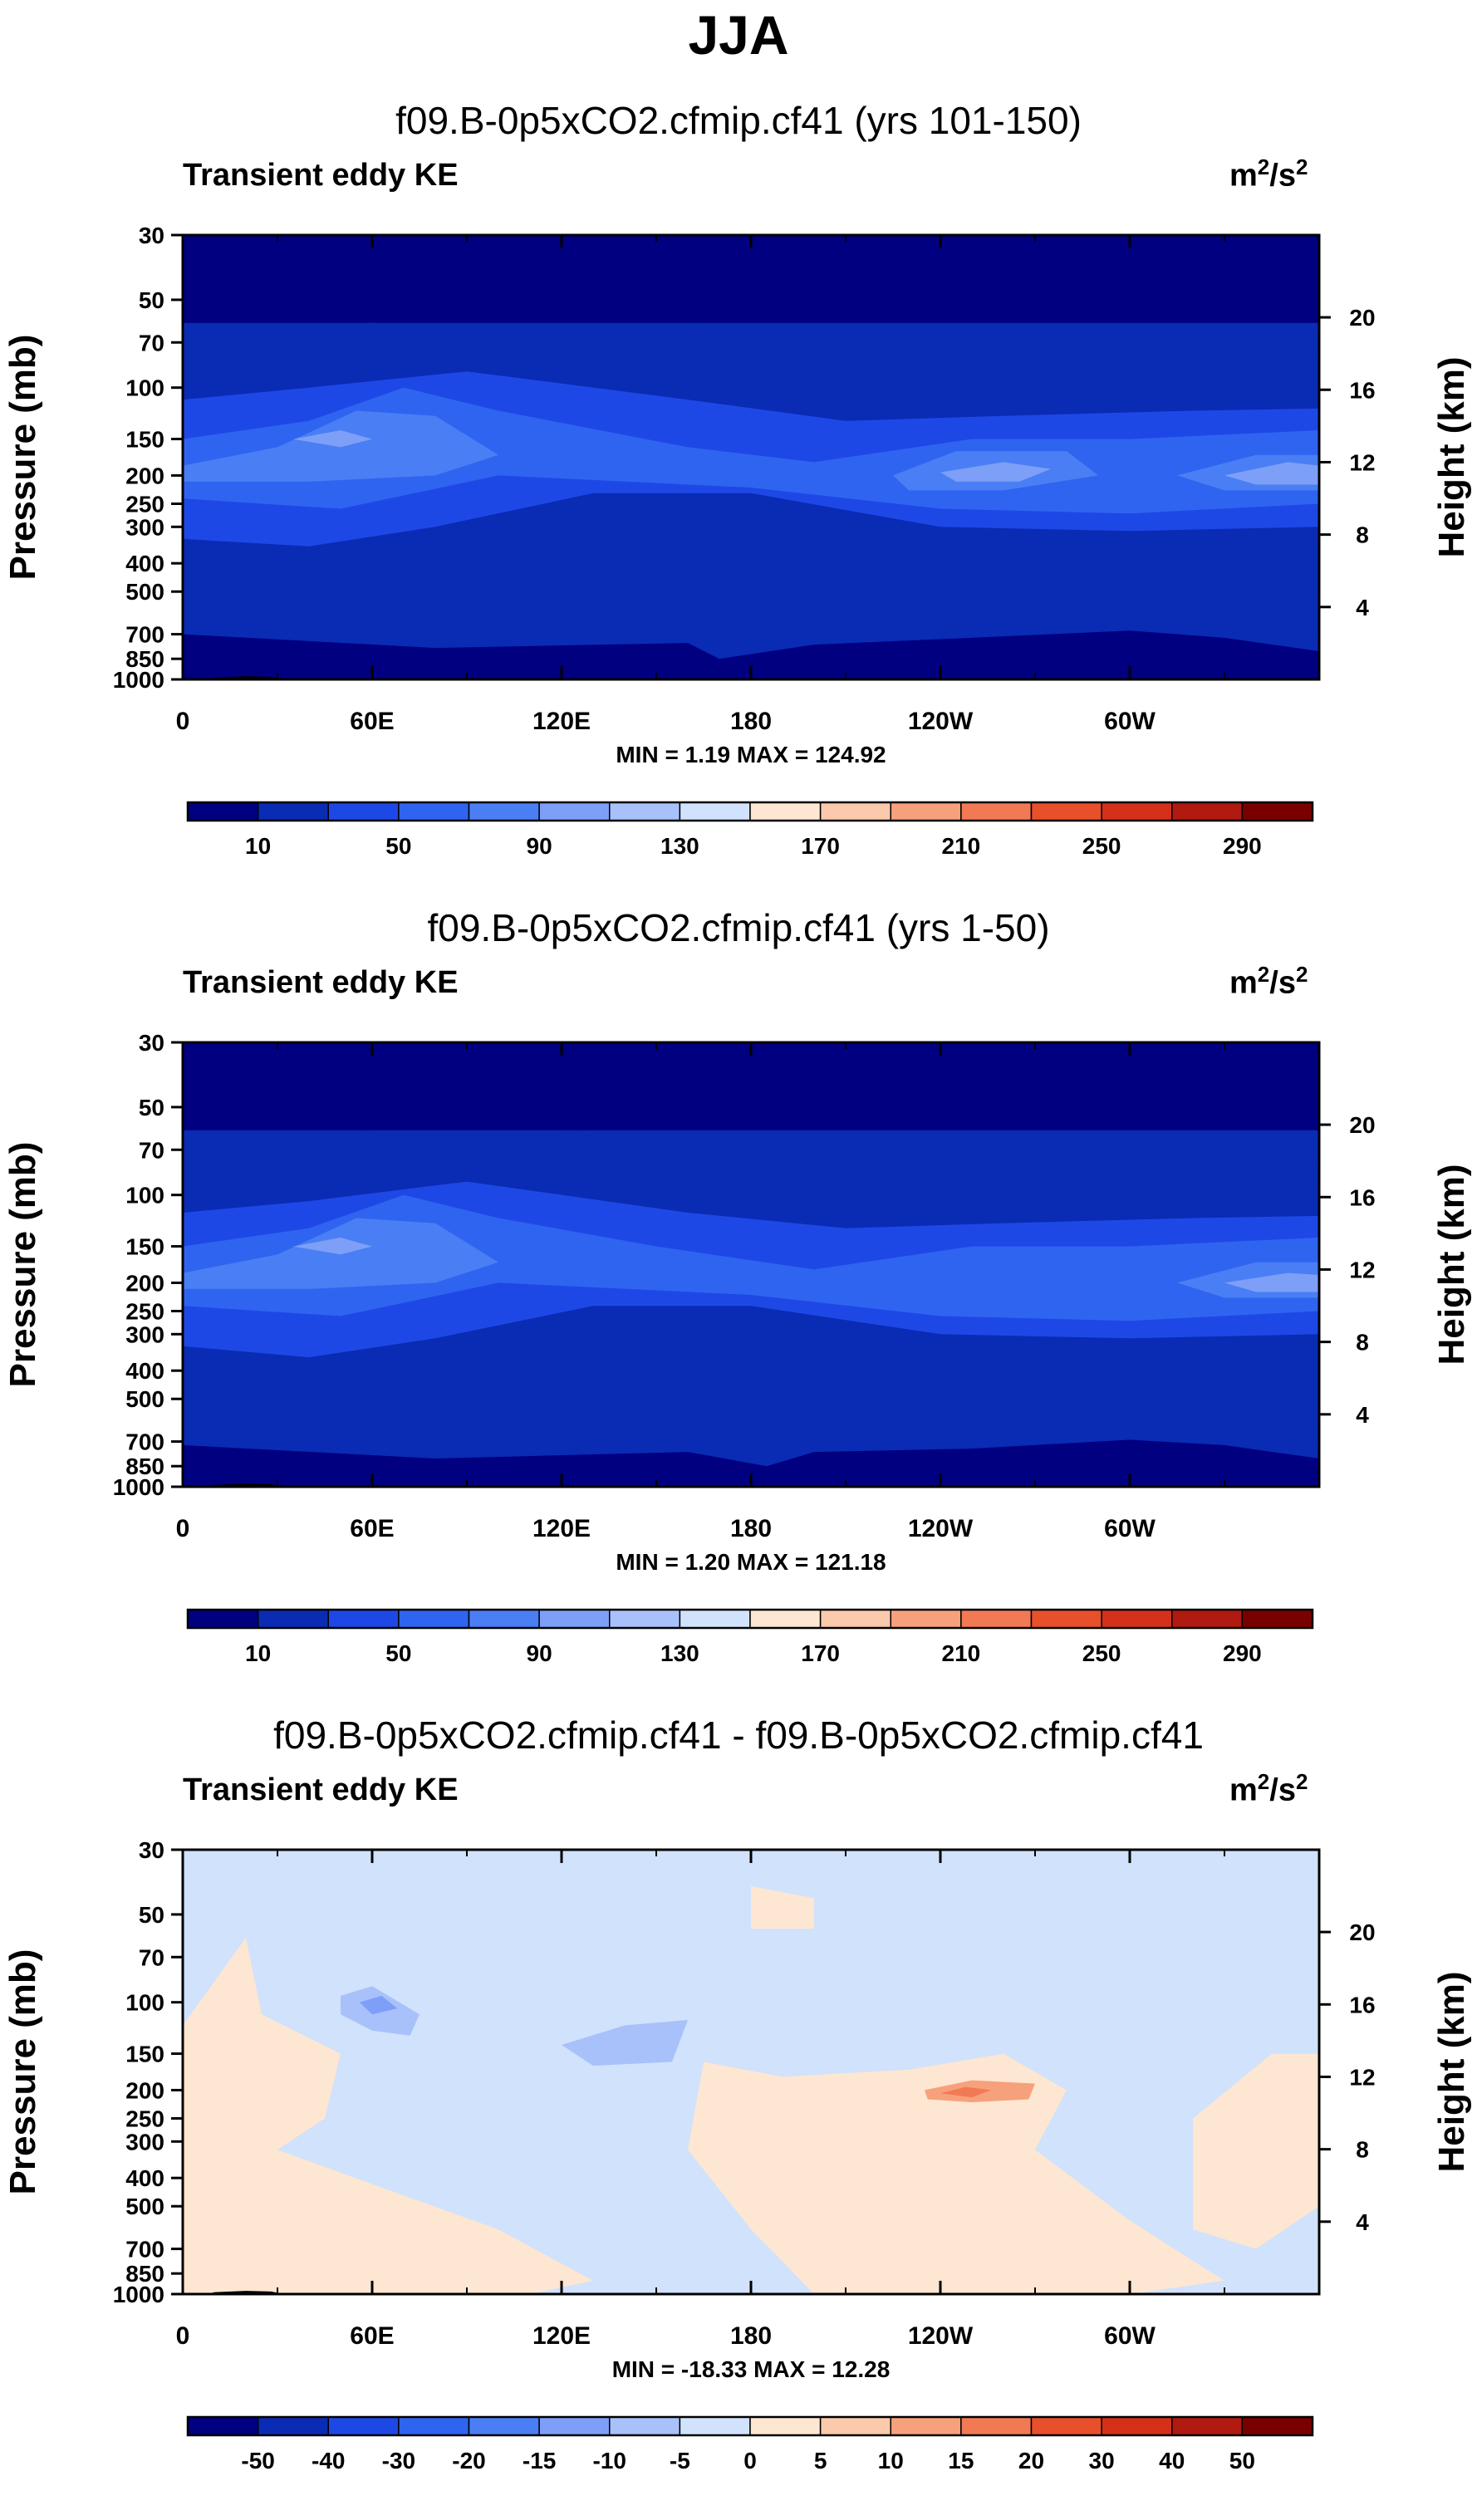  What do you see at coordinates (144, 440) in the screenshot?
I see `chart0-ytick-label-4: 150` at bounding box center [144, 440].